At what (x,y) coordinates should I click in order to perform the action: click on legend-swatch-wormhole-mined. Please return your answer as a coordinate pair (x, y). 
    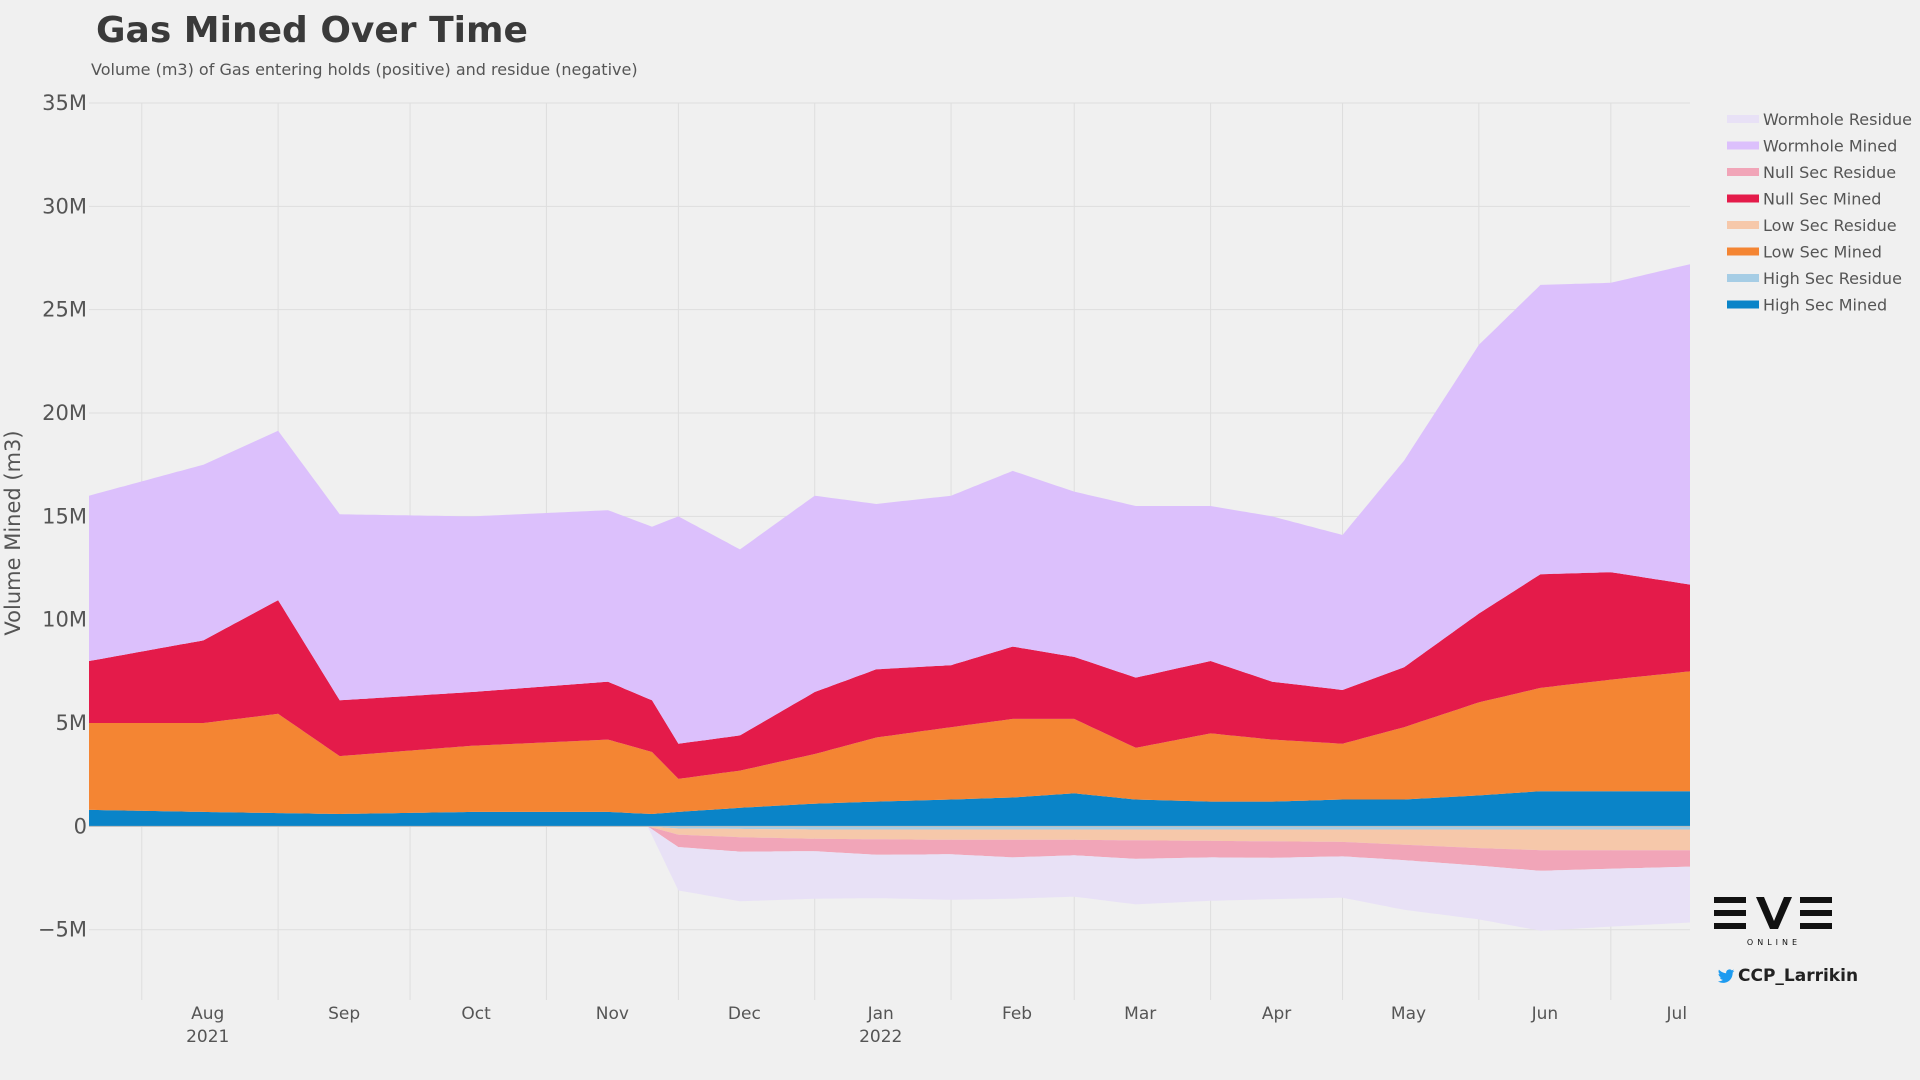
    Looking at the image, I should click on (1743, 145).